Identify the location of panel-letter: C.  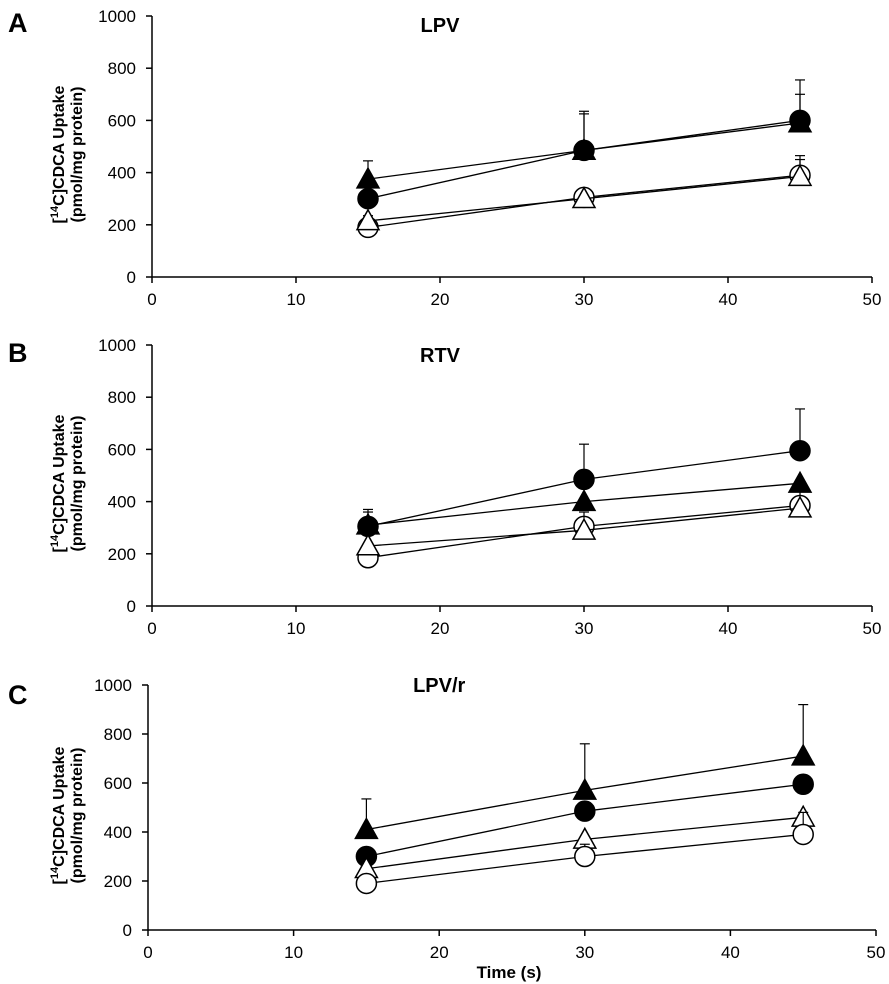
(18, 695).